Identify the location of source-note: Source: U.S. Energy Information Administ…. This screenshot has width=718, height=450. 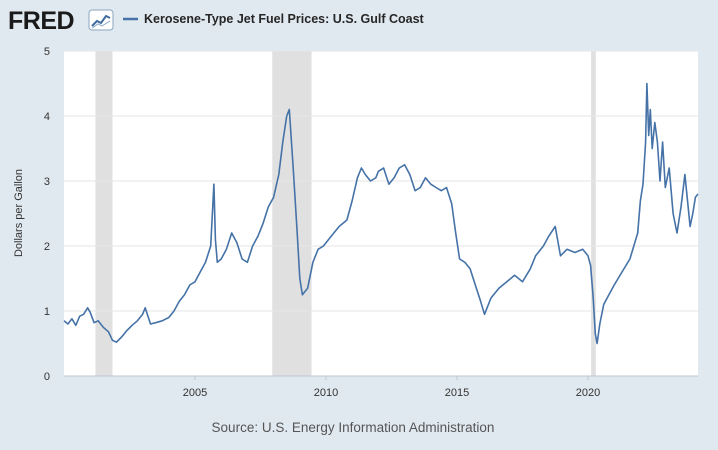
(353, 427).